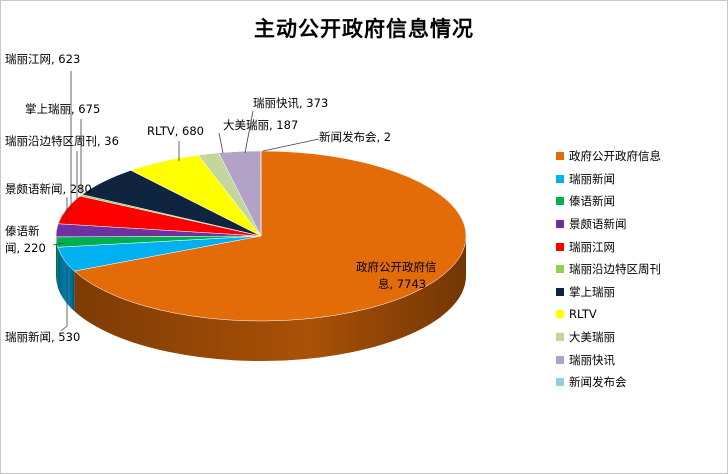 The image size is (728, 474). What do you see at coordinates (355, 137) in the screenshot?
I see `data-label-10-line-0: 新闻发布会, 2` at bounding box center [355, 137].